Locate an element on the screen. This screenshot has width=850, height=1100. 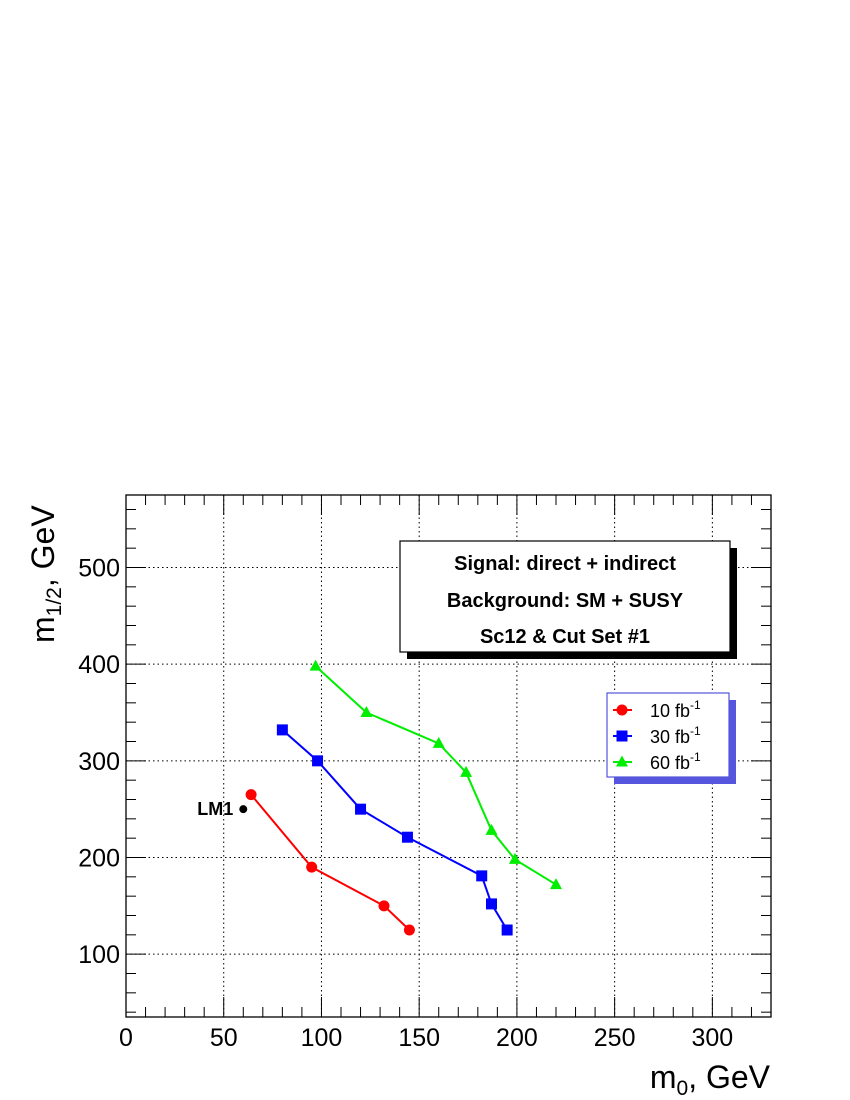
series-line is located at coordinates (330, 862).